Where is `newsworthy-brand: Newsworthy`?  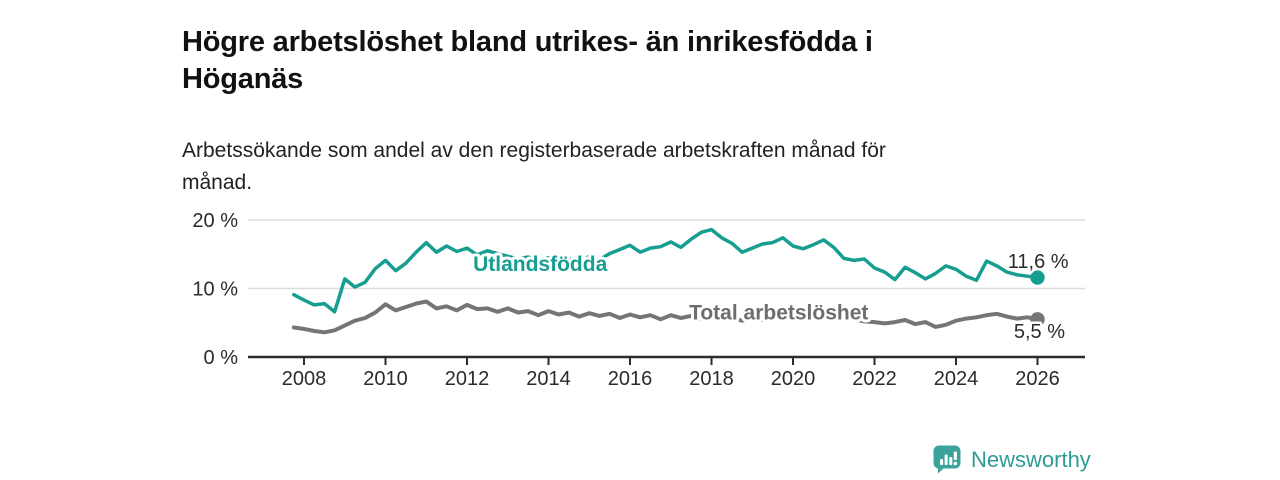
newsworthy-brand: Newsworthy is located at coordinates (1011, 459).